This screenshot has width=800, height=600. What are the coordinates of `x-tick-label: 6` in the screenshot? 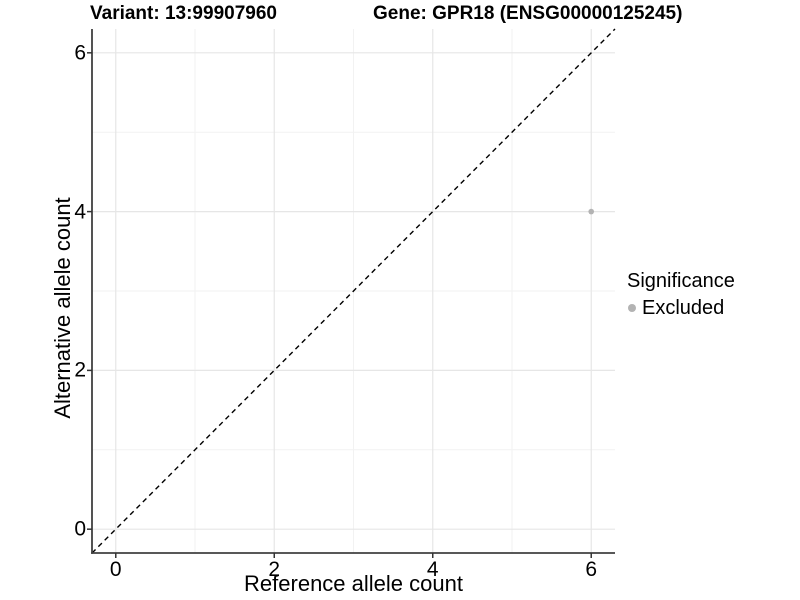 It's located at (591, 569).